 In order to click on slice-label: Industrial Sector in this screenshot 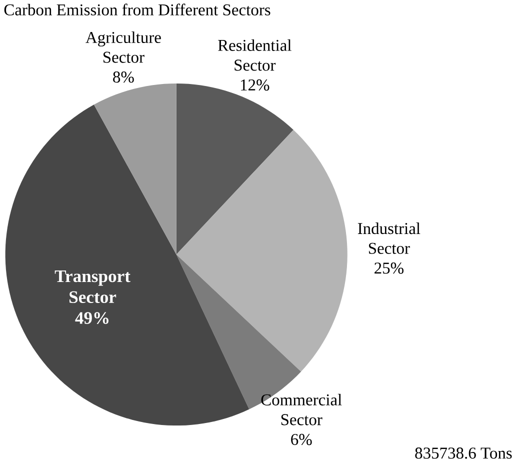, I will do `click(389, 238)`.